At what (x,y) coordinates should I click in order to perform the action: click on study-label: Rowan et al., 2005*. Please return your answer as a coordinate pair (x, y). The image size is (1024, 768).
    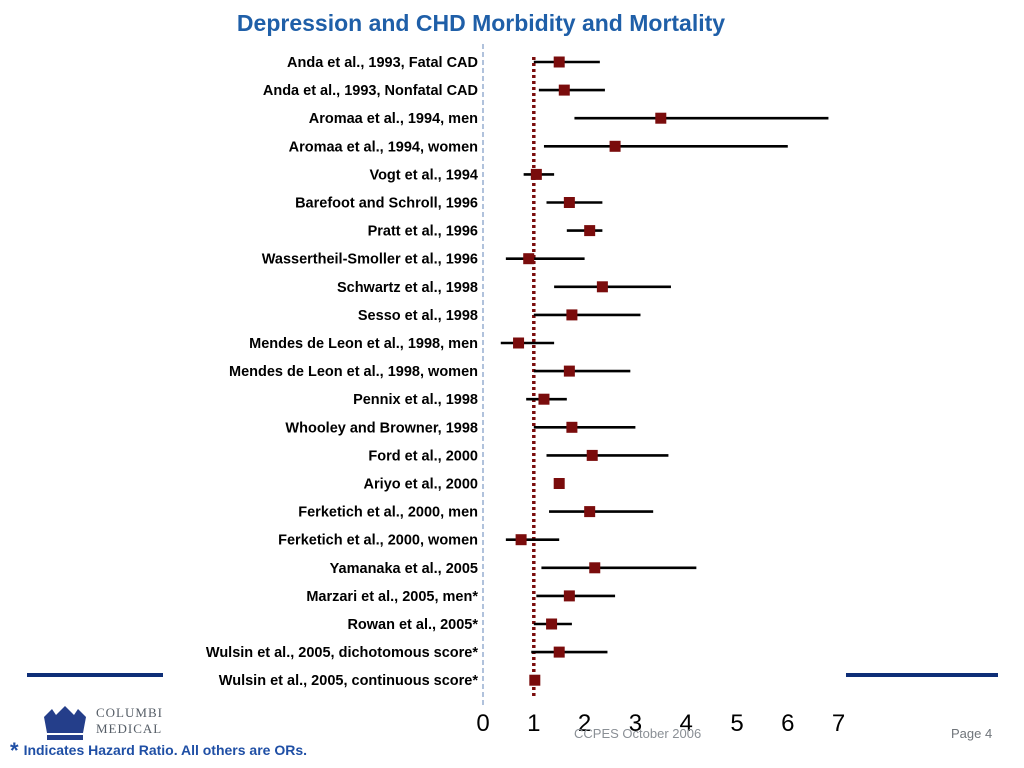
    Looking at the image, I should click on (412, 625).